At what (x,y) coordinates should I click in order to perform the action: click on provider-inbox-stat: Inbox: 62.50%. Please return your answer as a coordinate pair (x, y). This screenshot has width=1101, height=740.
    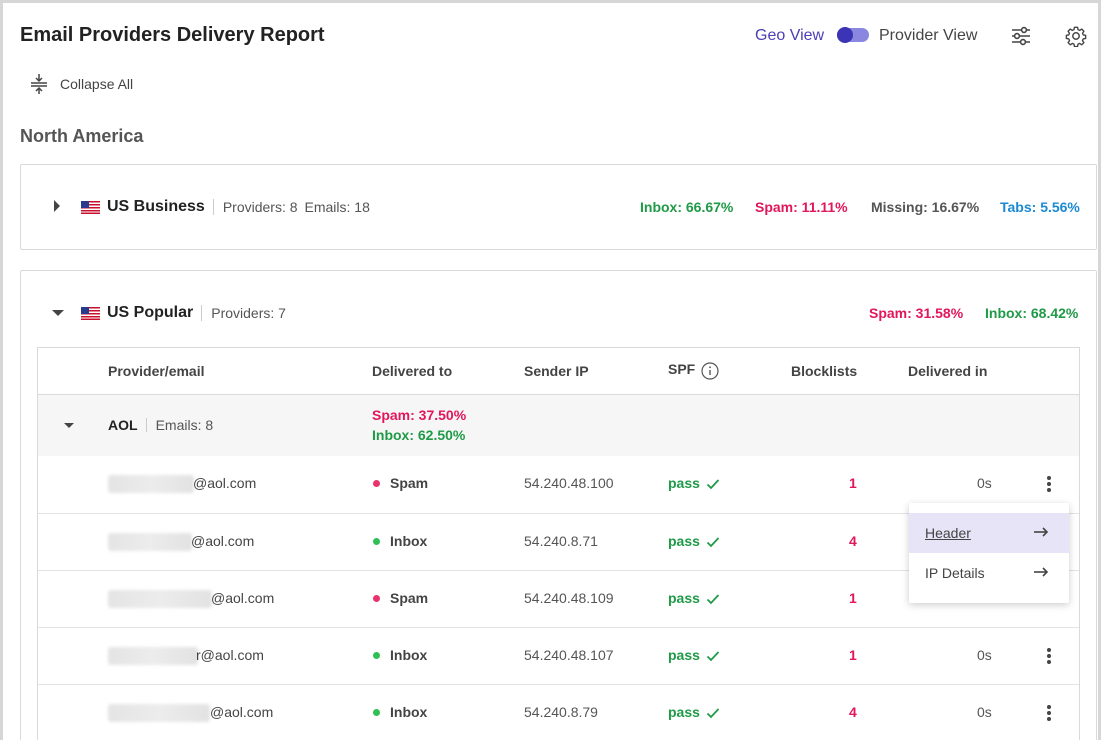
    Looking at the image, I should click on (419, 435).